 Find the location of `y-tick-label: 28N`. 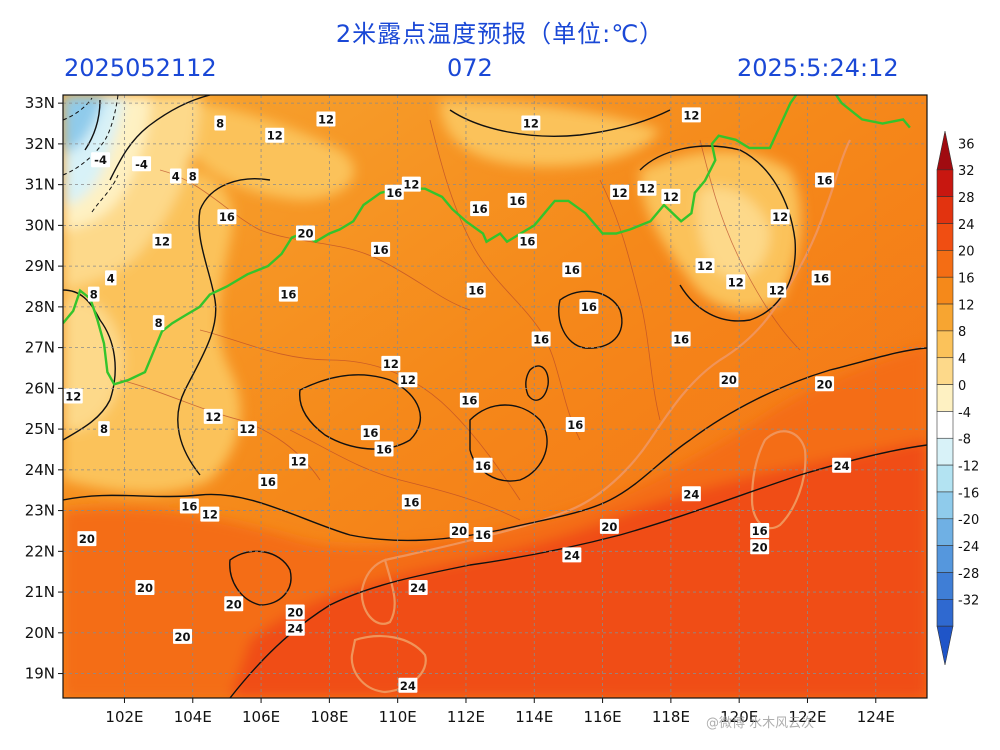

y-tick-label: 28N is located at coordinates (40, 307).